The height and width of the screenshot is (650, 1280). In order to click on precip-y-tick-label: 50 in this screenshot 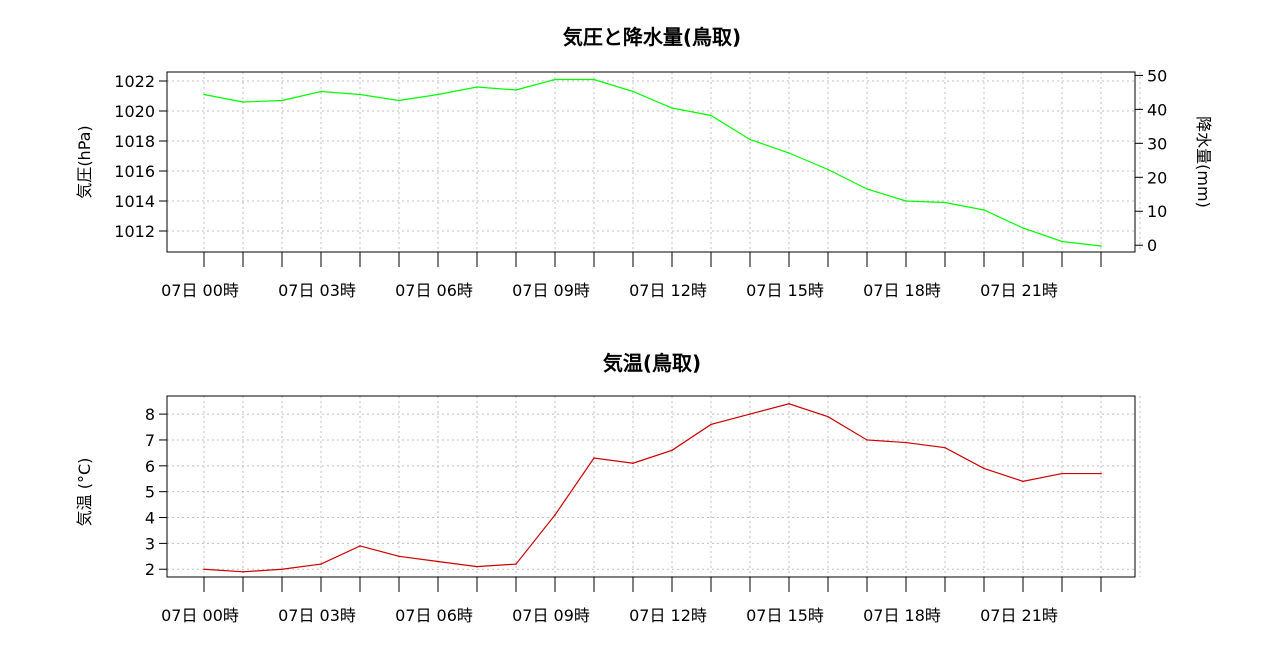, I will do `click(1157, 75)`.